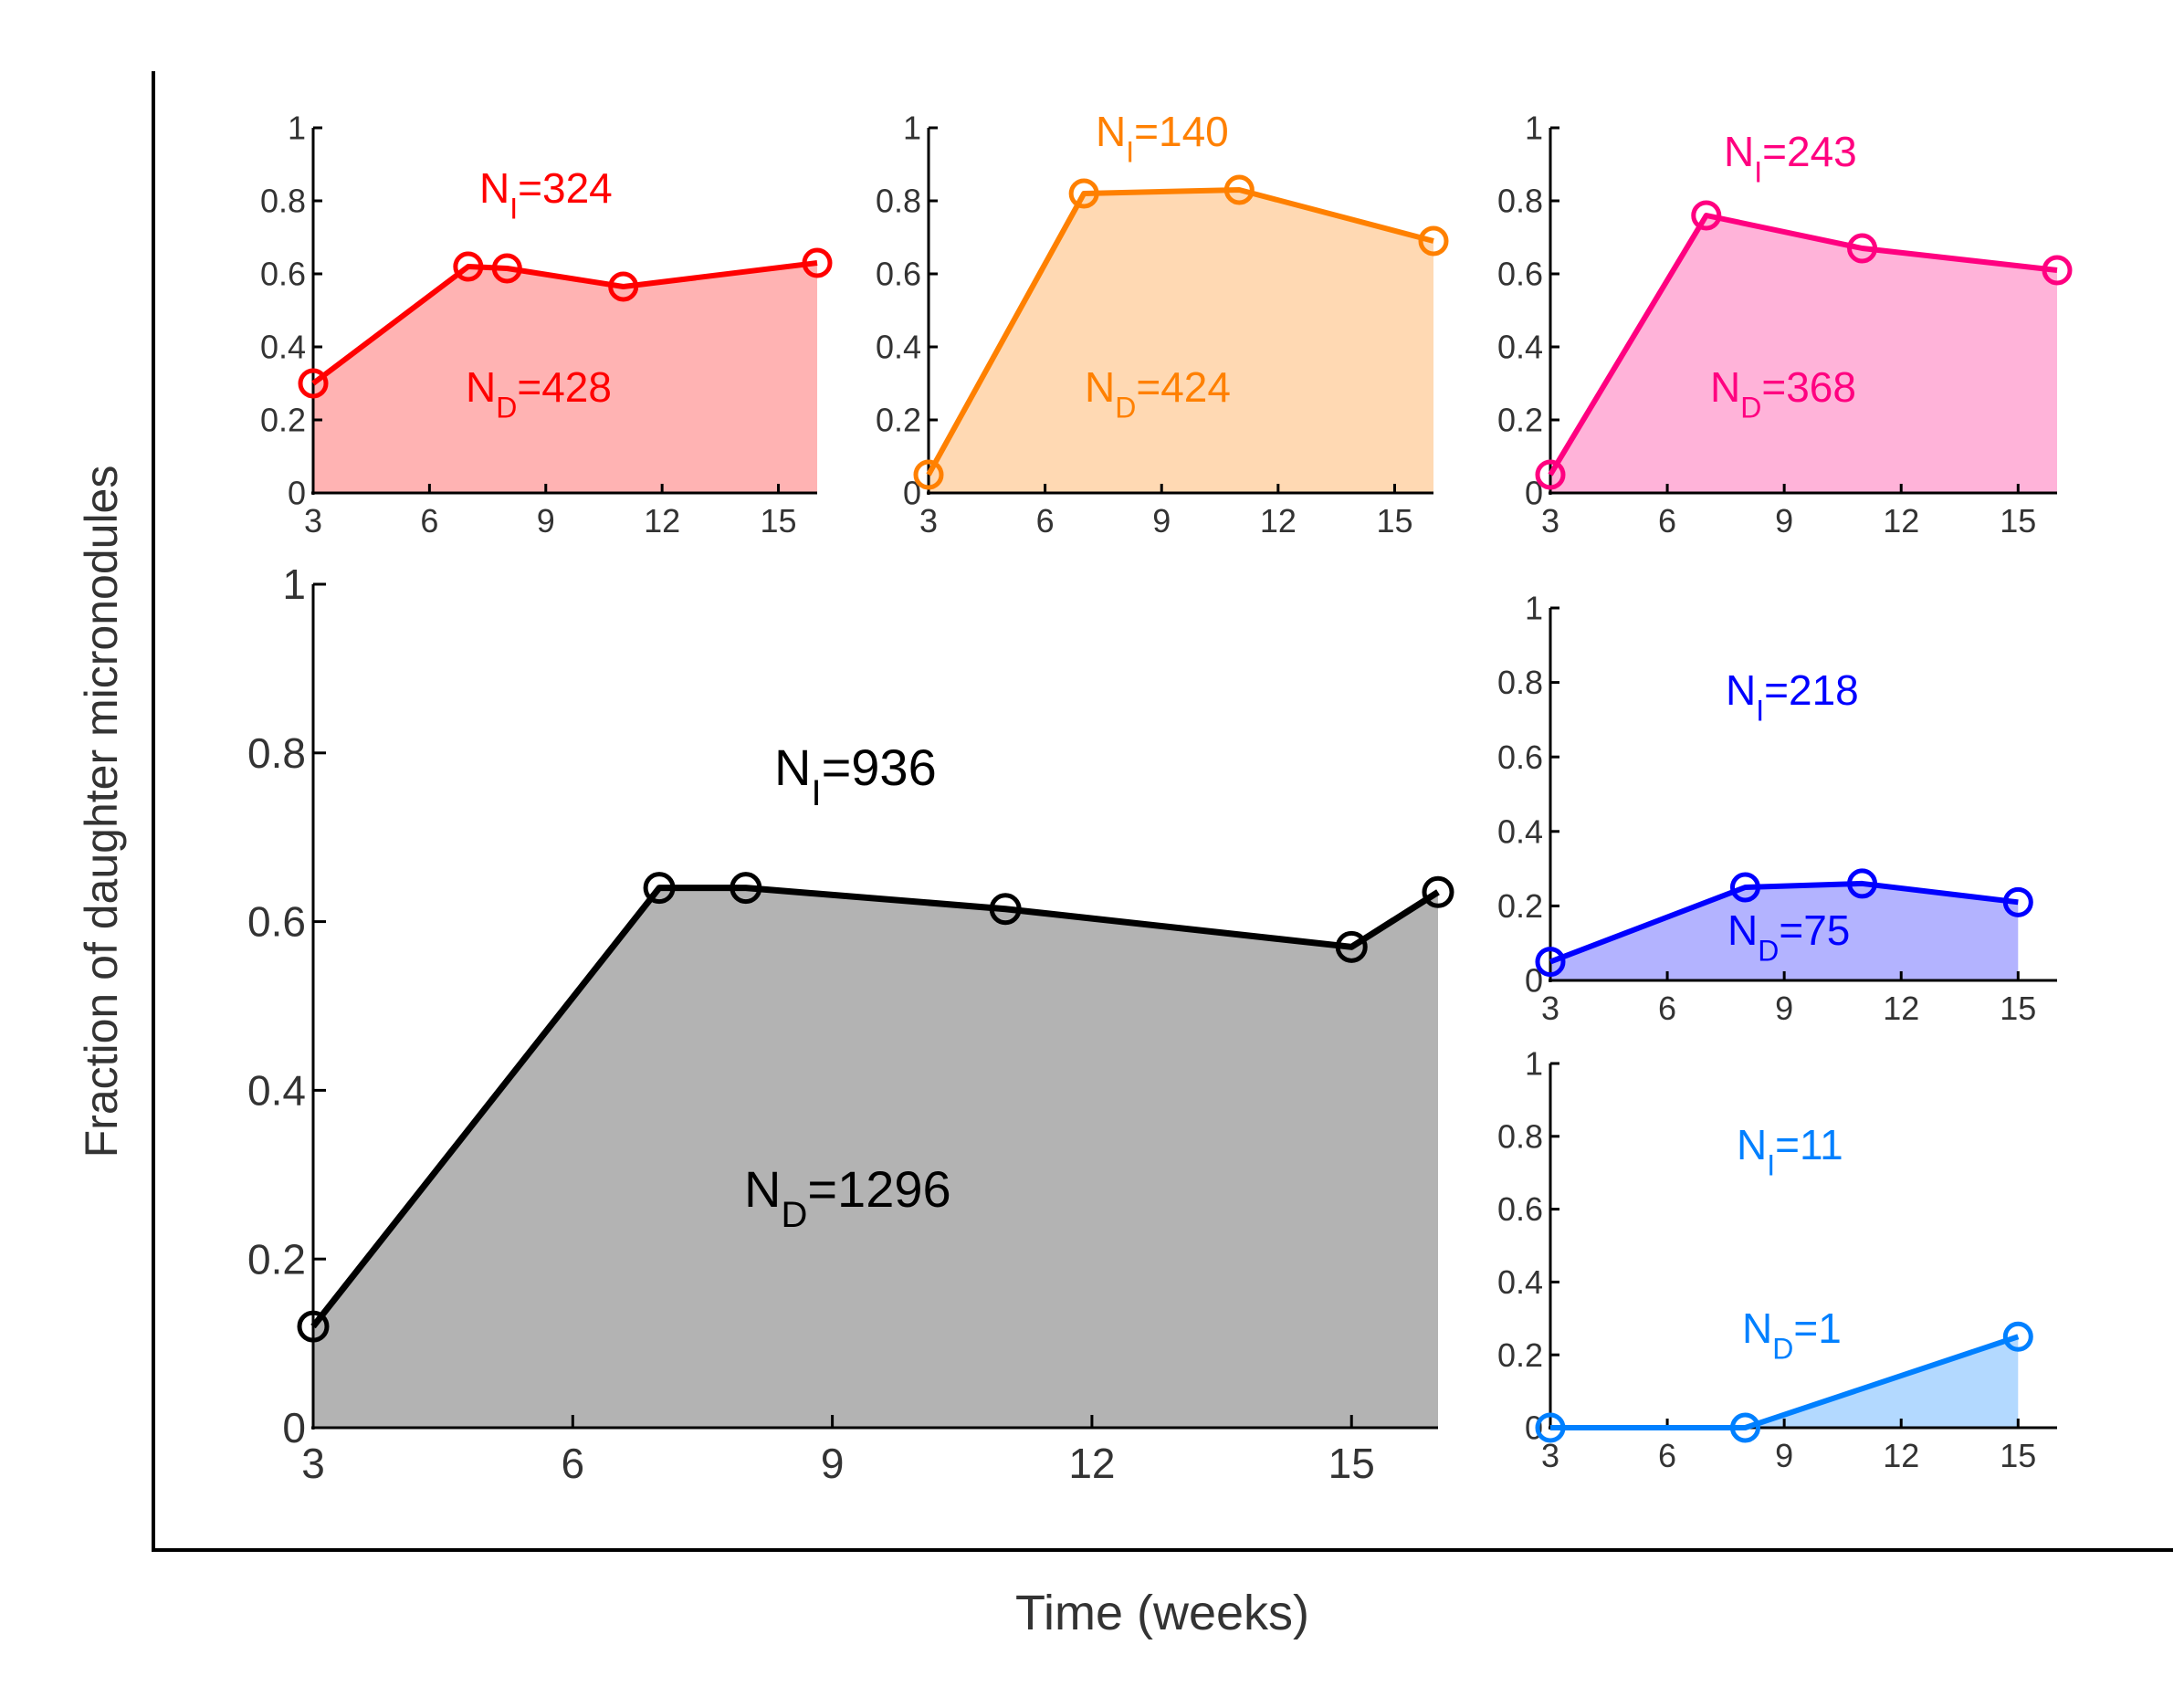 The width and height of the screenshot is (2184, 1697). I want to click on panel-lightblue: 0 0.2 0.4 0.6 0.8 1 3 6 9 12 15 NI=11 ND=1, so click(1777, 1259).